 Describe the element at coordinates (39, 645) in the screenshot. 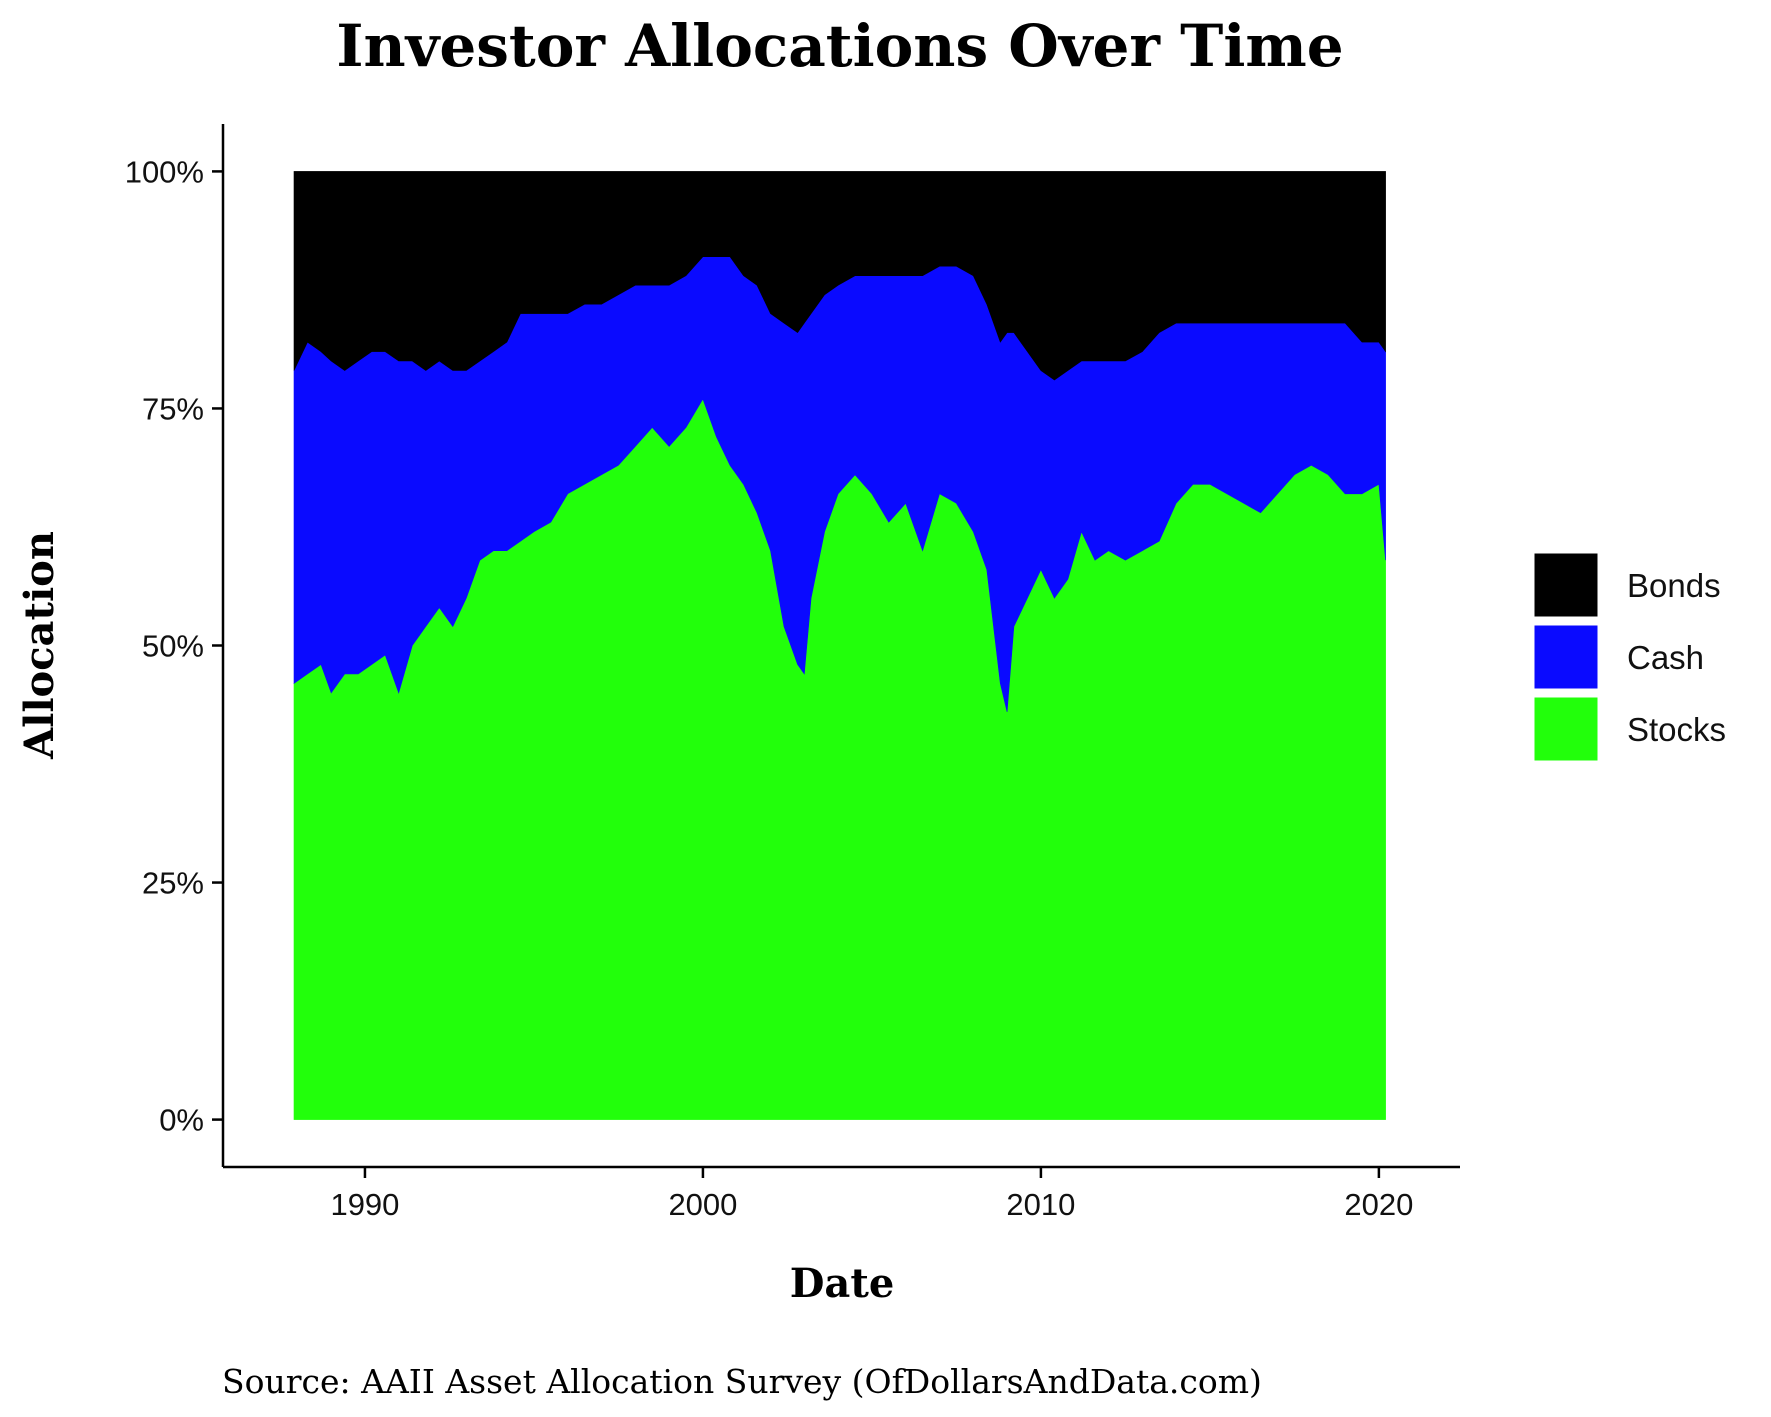

I see `y-axis-title: Allocation` at that location.